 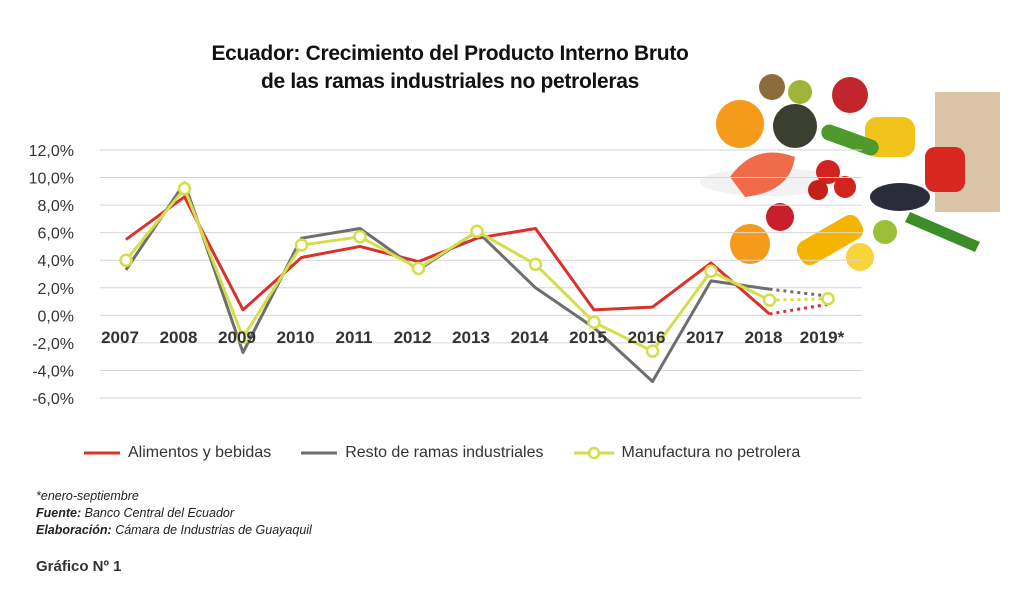 I want to click on note-elaboration-value: Cámara de Industrias de Guayaquil, so click(x=211, y=530).